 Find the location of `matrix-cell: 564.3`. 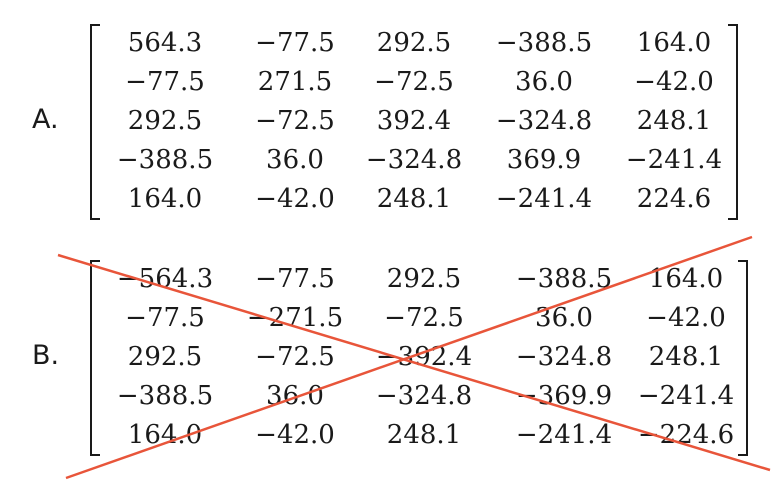

matrix-cell: 564.3 is located at coordinates (165, 43).